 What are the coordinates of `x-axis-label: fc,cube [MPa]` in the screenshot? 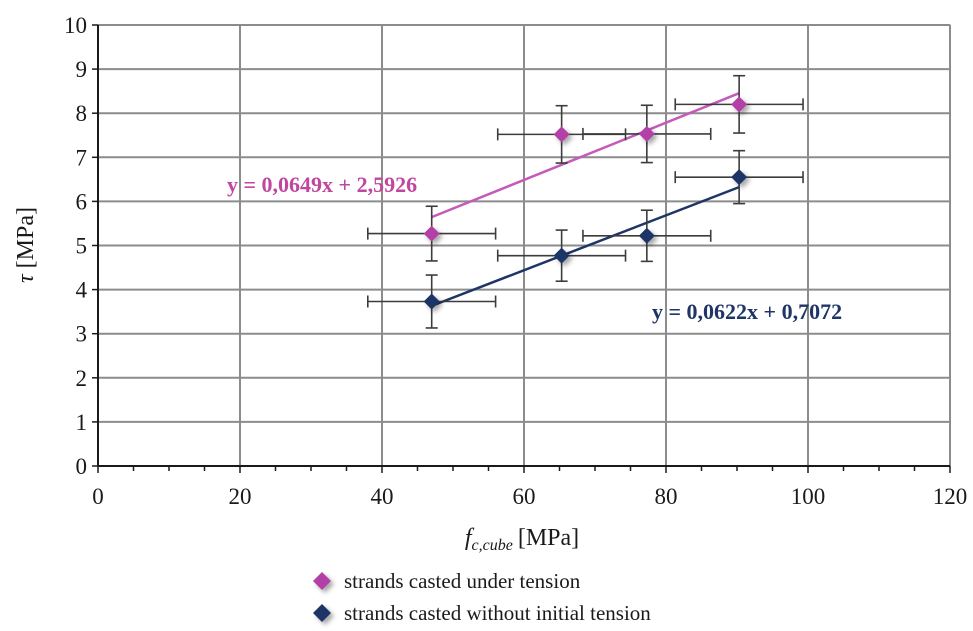 It's located at (522, 539).